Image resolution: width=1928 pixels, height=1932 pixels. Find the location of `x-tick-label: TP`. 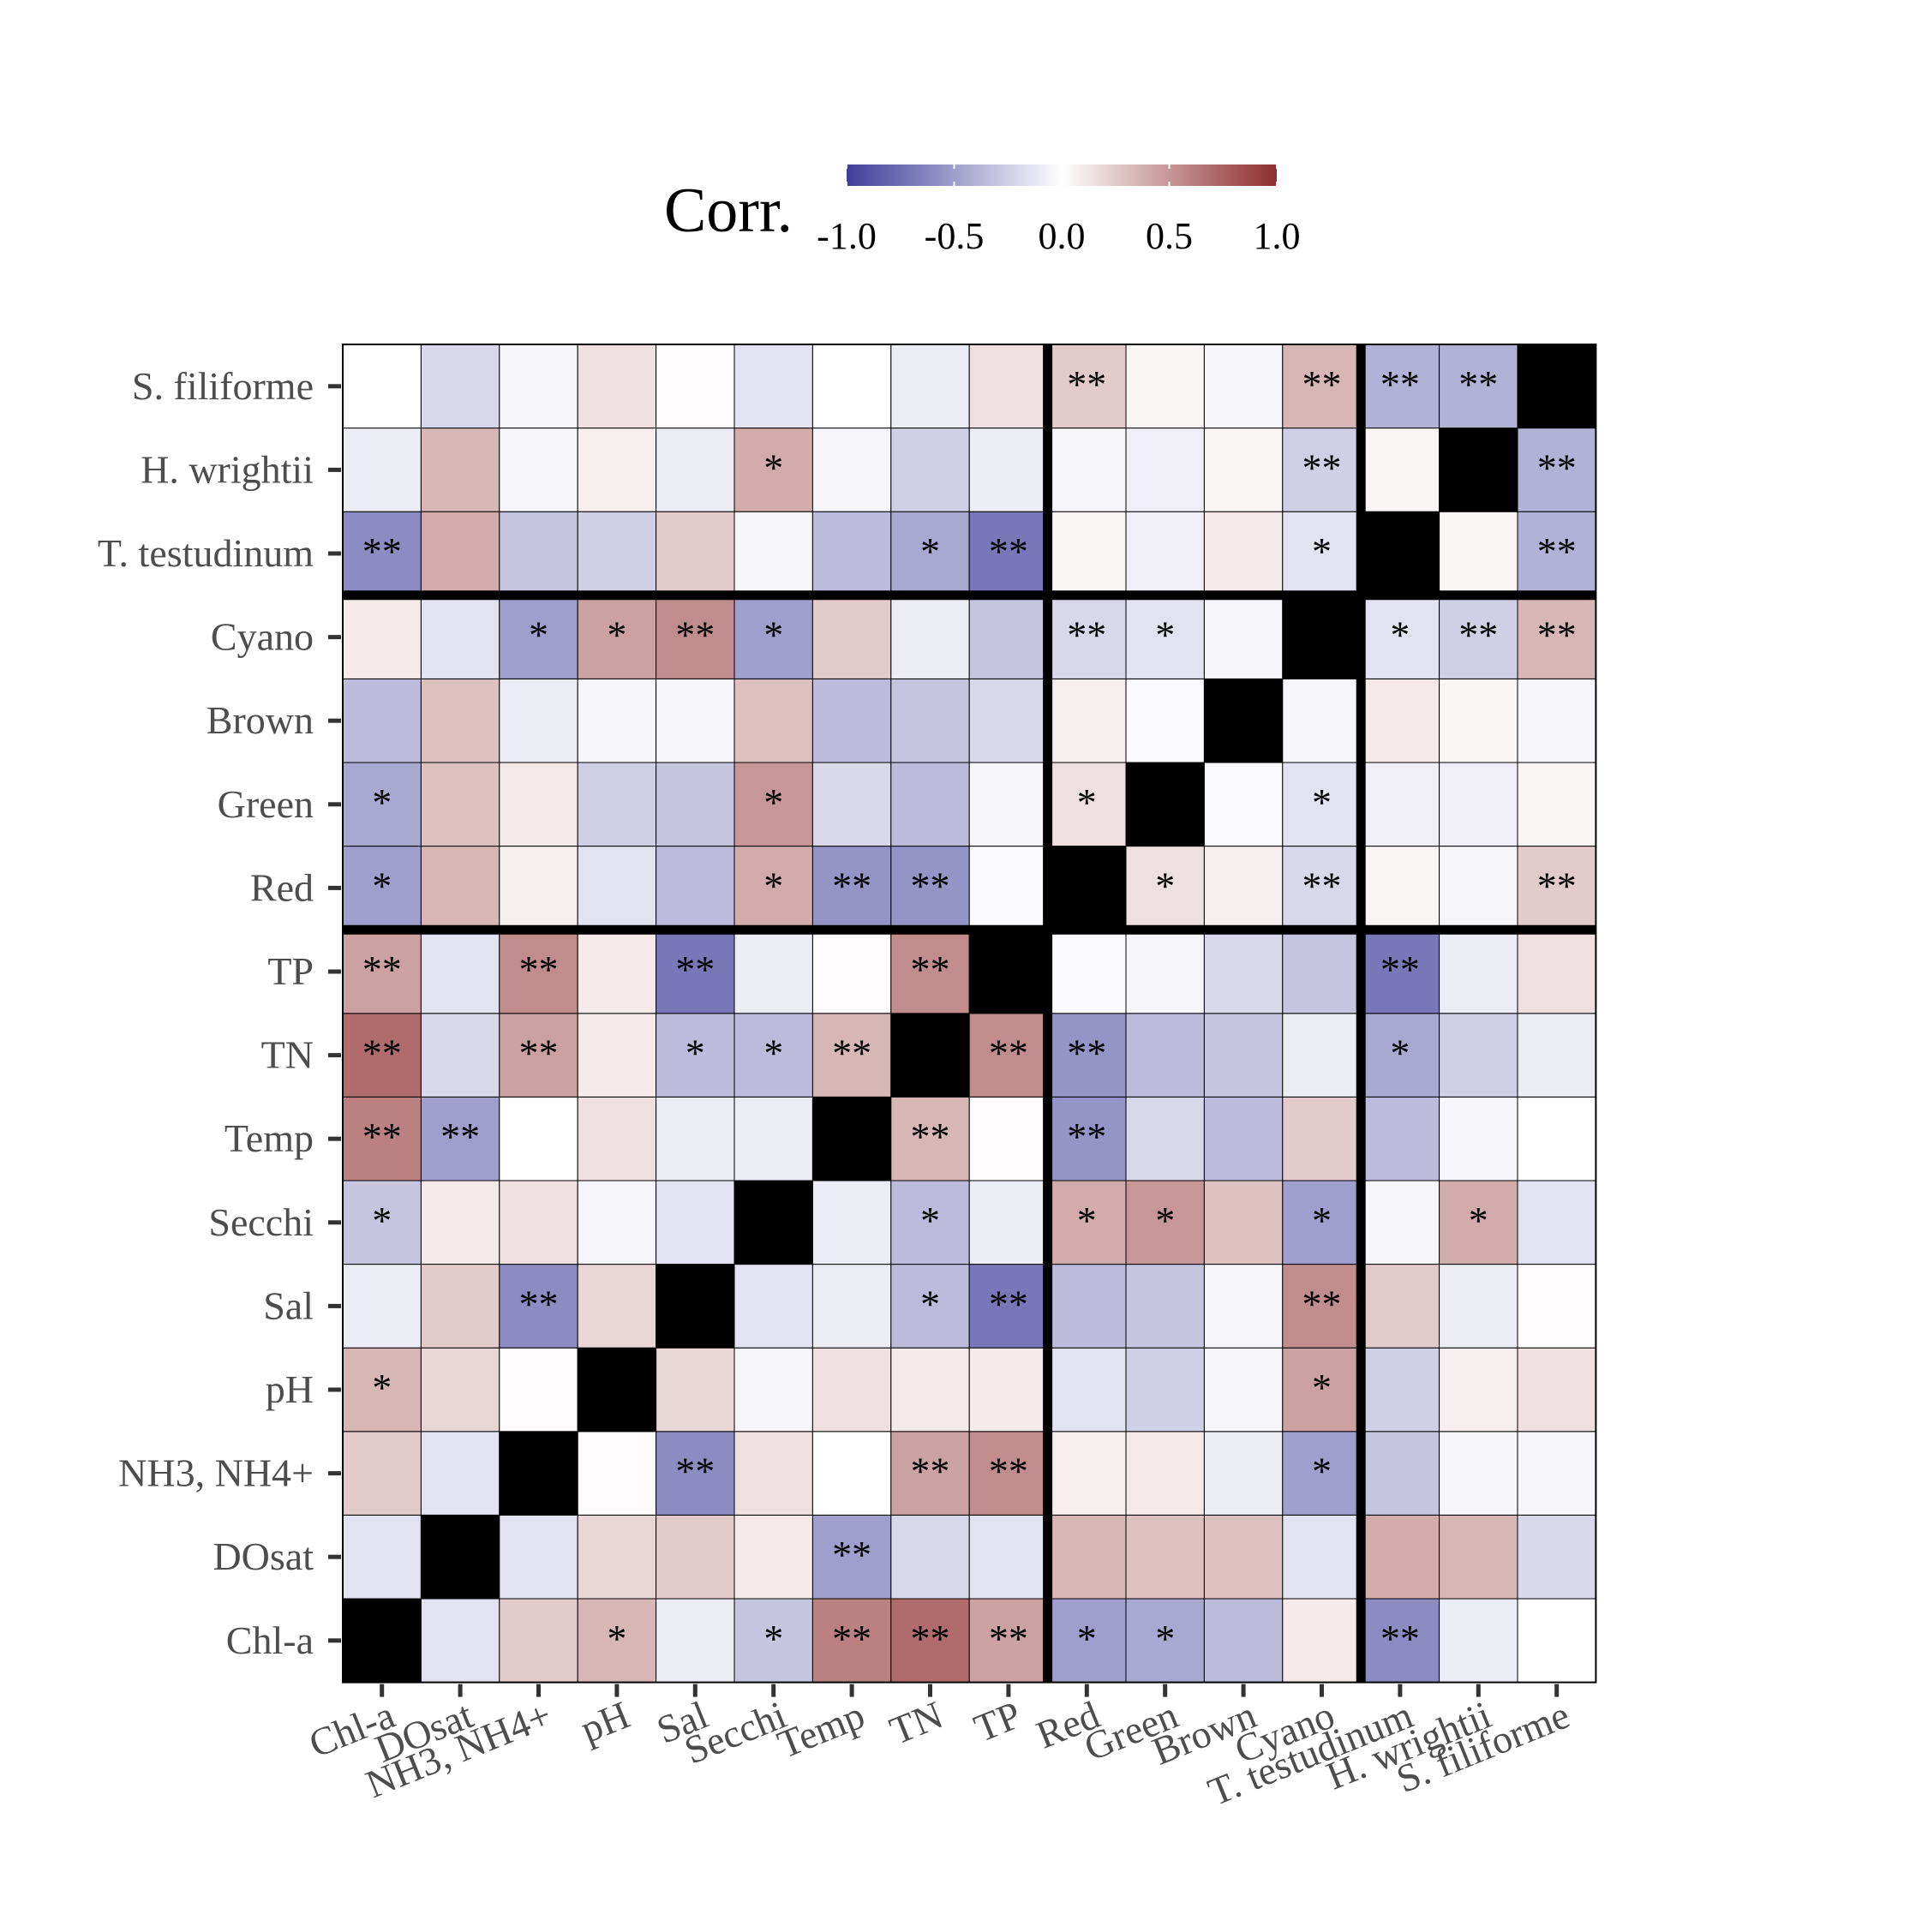

x-tick-label: TP is located at coordinates (997, 1721).